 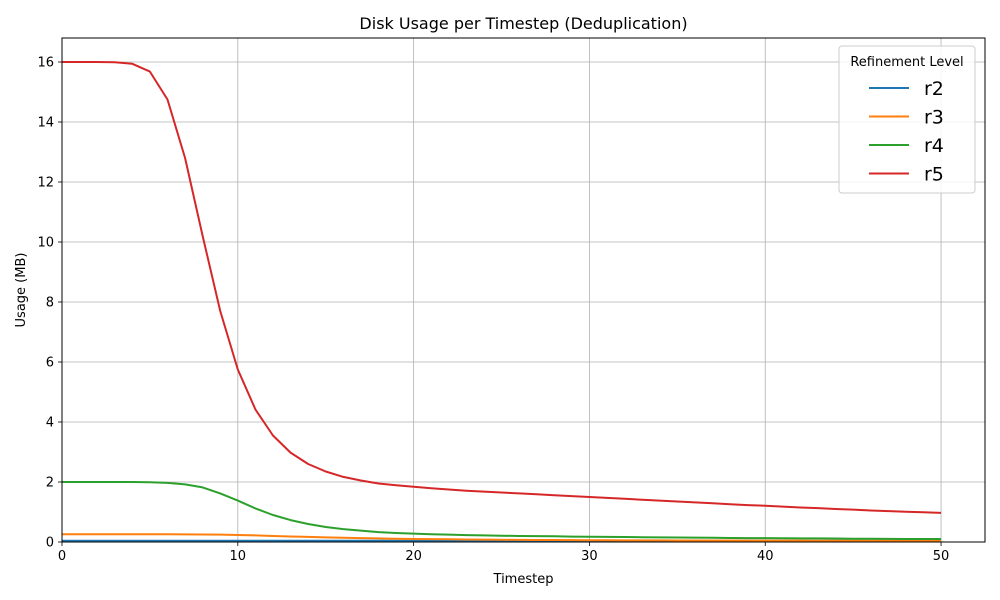 What do you see at coordinates (941, 556) in the screenshot?
I see `x-tick-label: 50` at bounding box center [941, 556].